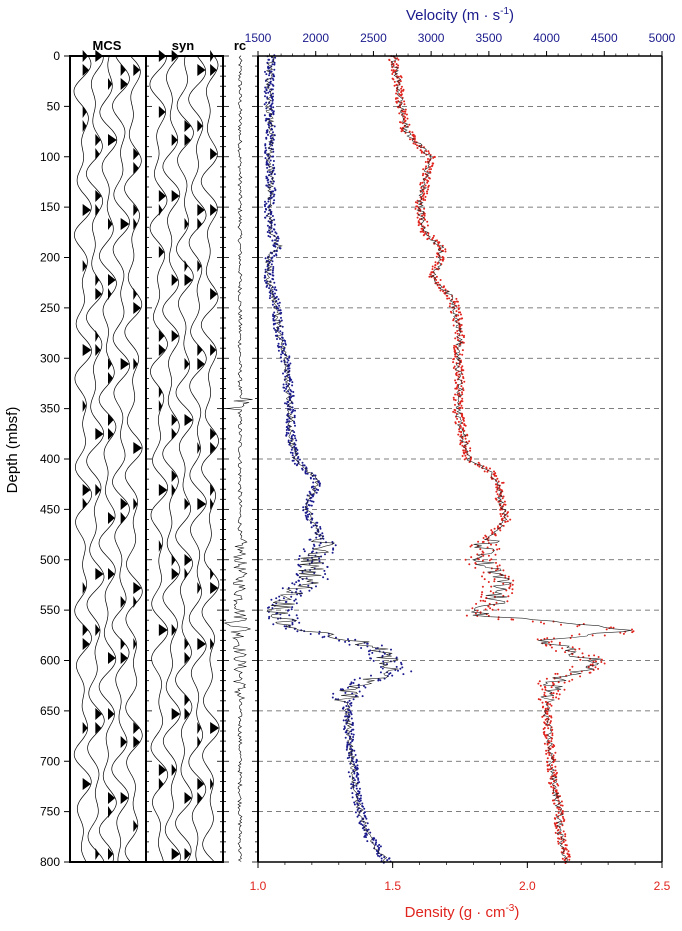 The height and width of the screenshot is (931, 682). Describe the element at coordinates (50, 409) in the screenshot. I see `y-tick-label: 350` at that location.